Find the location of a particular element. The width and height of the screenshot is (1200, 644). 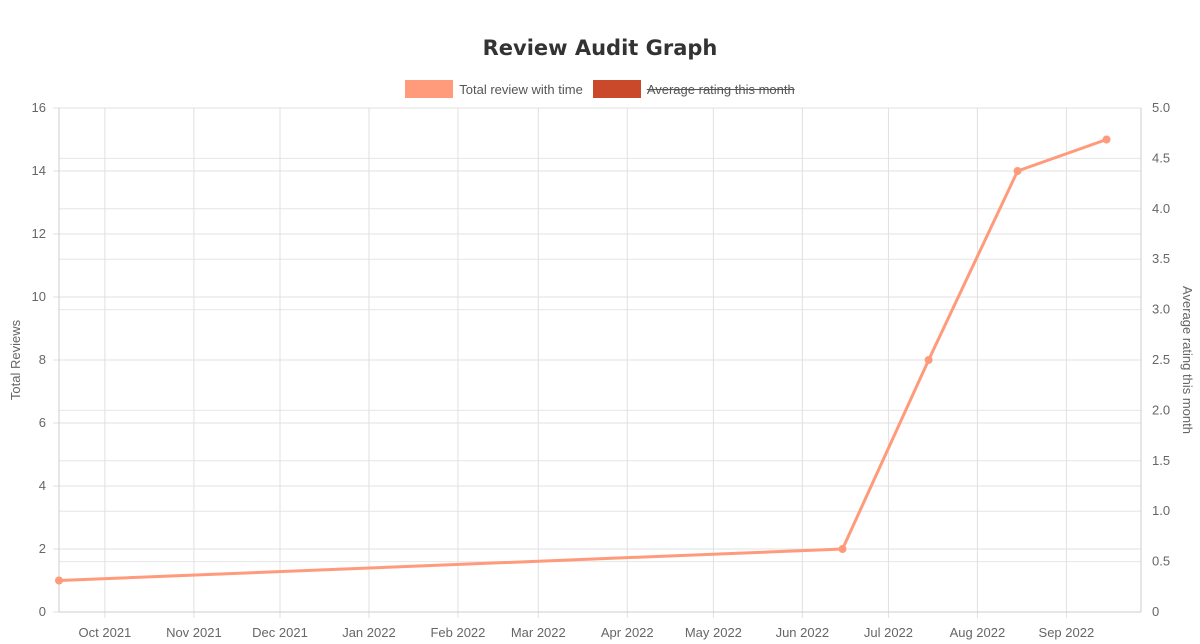

y-left-tick-label-4: 4 is located at coordinates (42, 485).